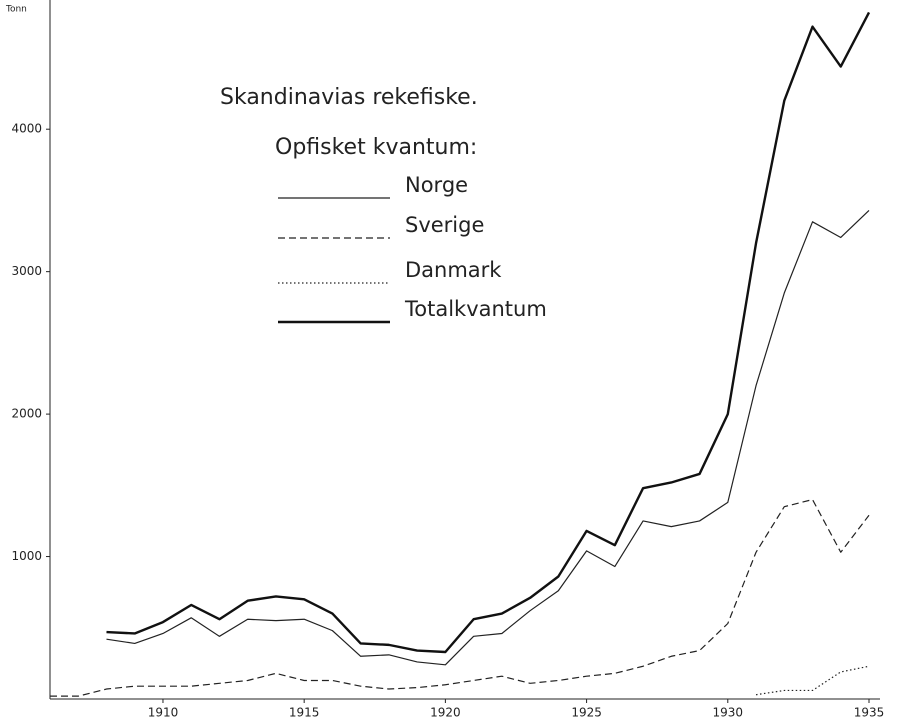 This screenshot has width=900, height=722. I want to click on y-tick-label: 2000, so click(26, 414).